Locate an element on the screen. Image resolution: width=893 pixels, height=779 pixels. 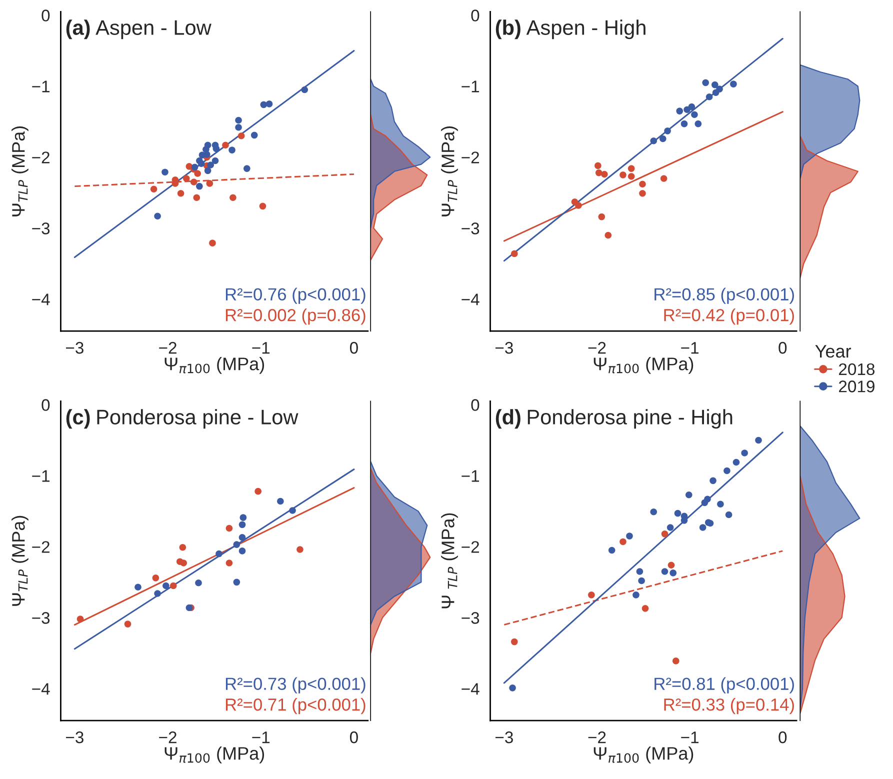
chart-title: (d) Ponderosa pine - High is located at coordinates (614, 419).